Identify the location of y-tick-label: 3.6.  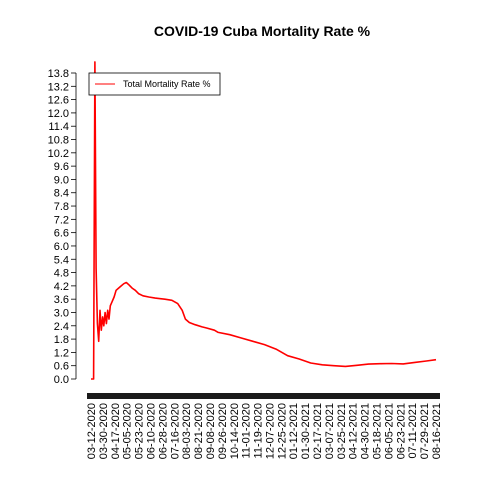
(61, 300).